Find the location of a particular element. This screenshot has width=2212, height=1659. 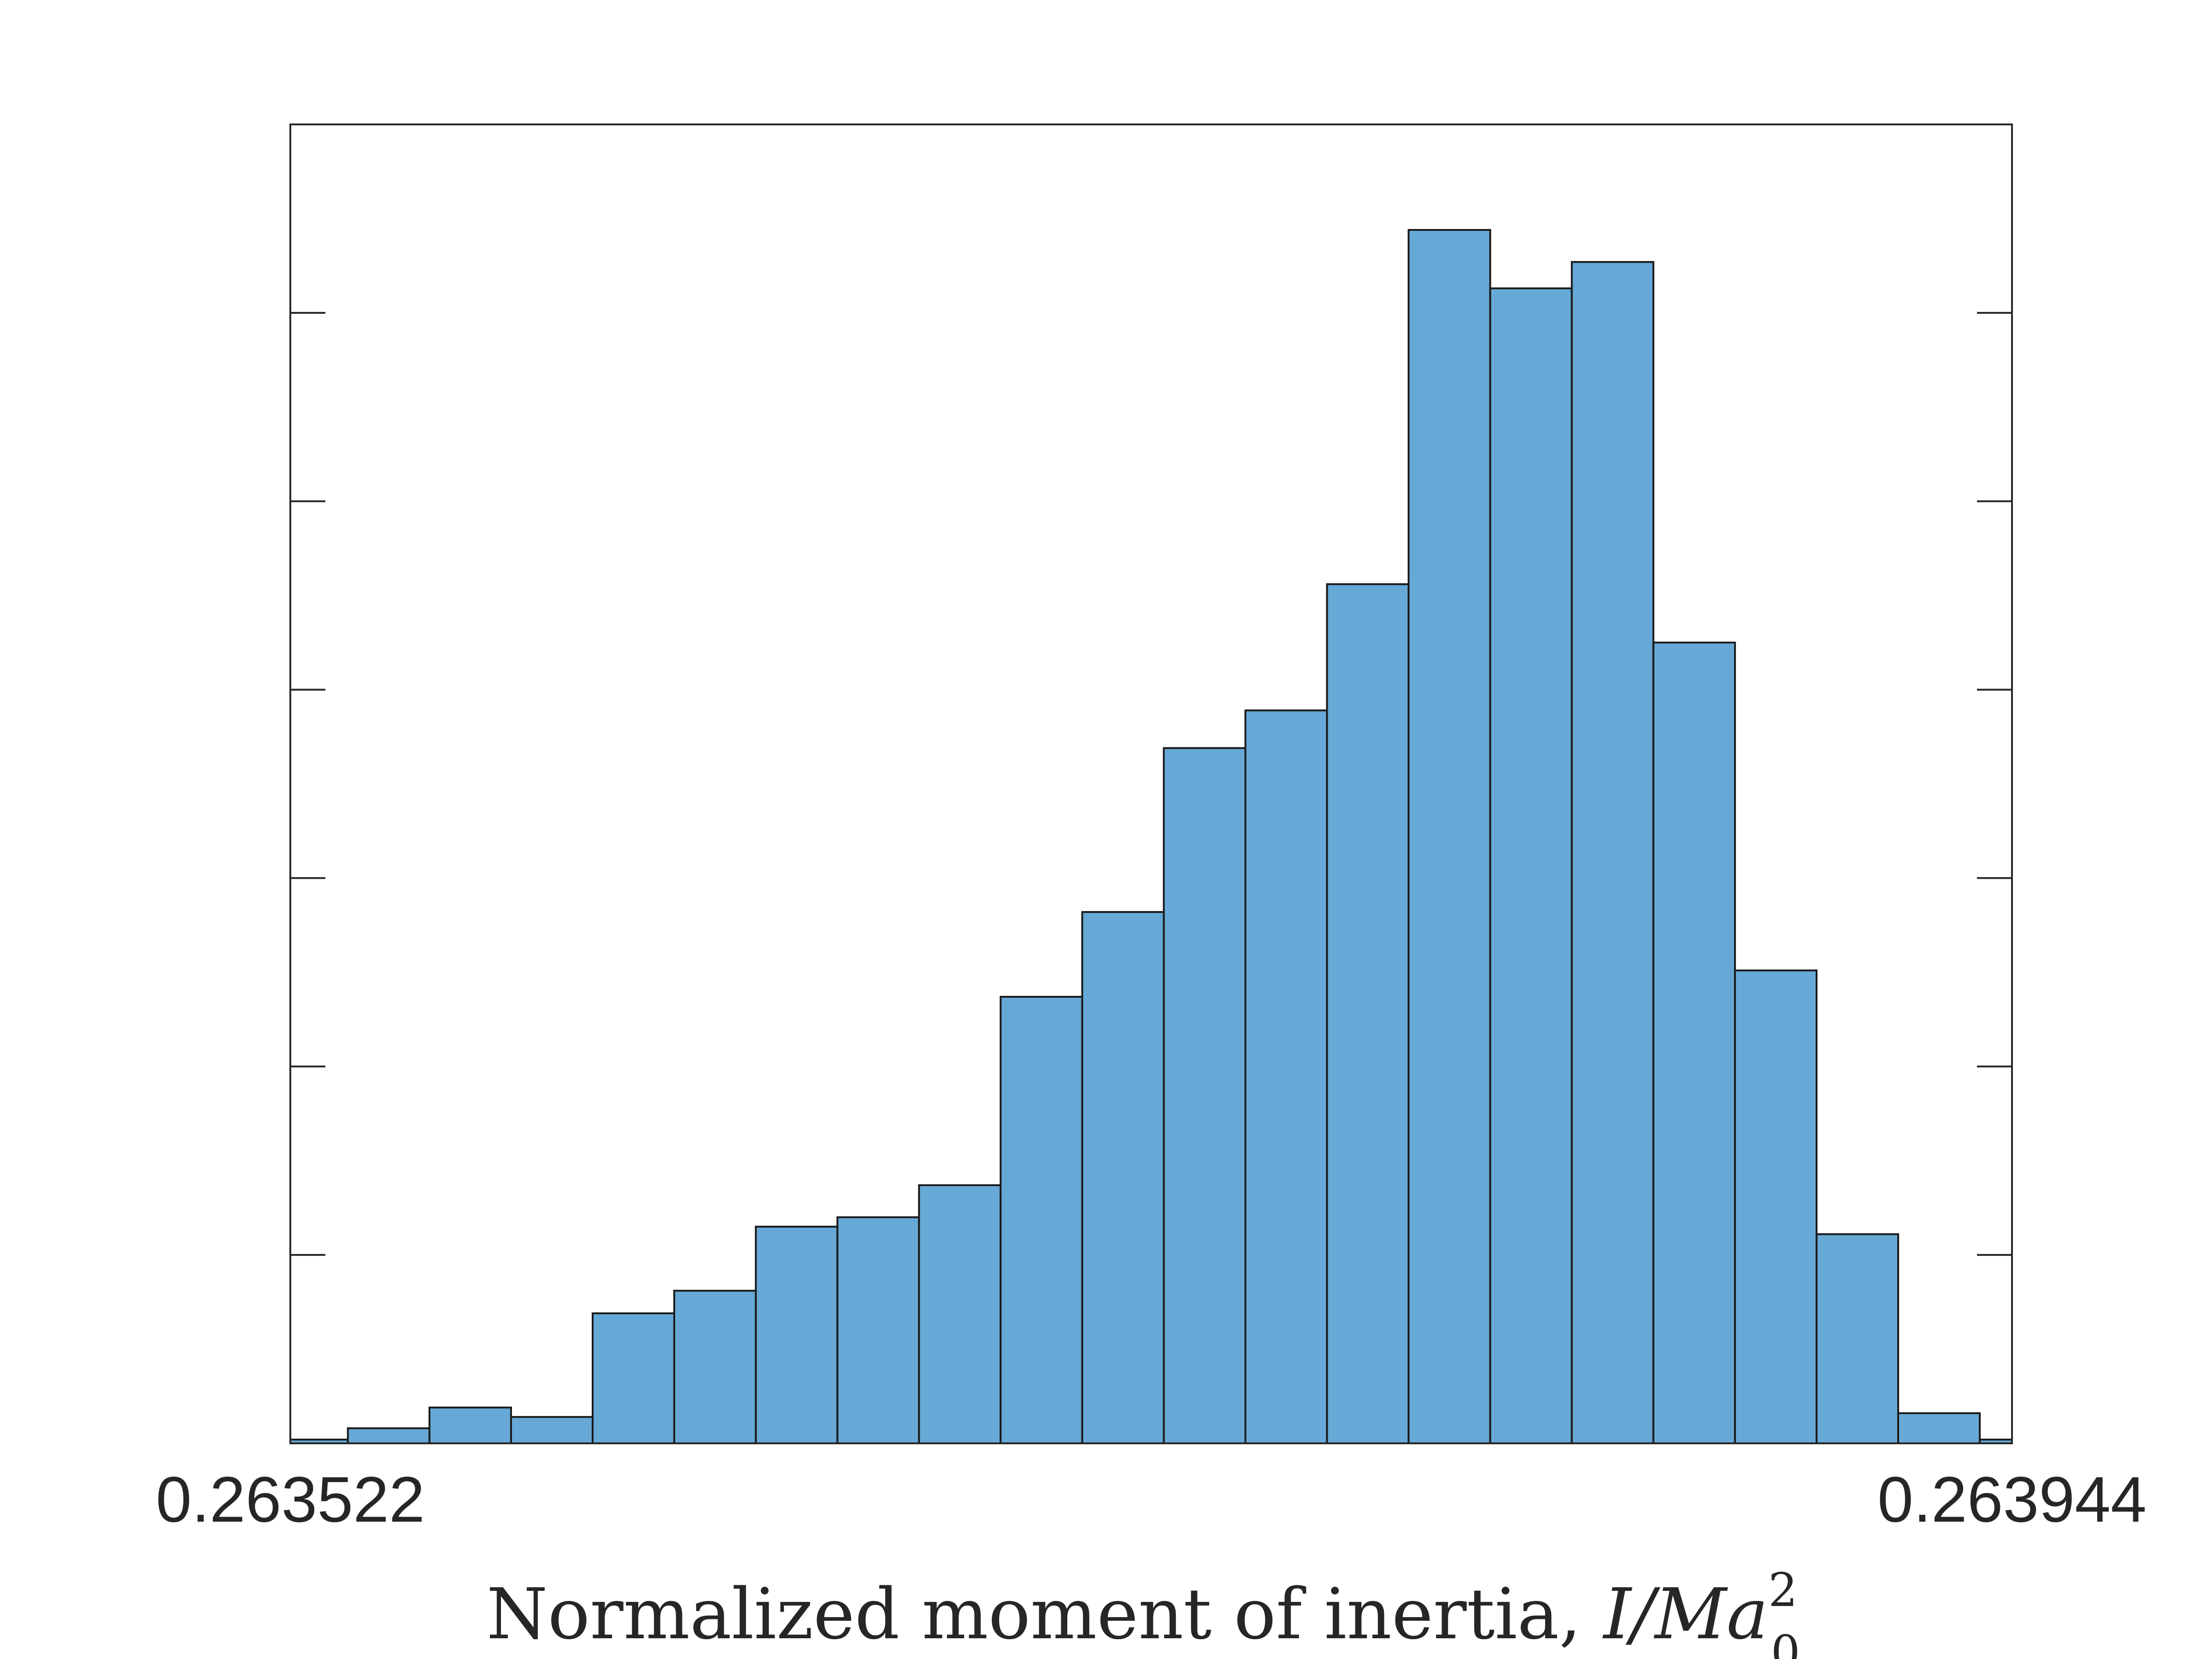

x-tick-labels: 0.263522 0.263944 is located at coordinates (1151, 1499).